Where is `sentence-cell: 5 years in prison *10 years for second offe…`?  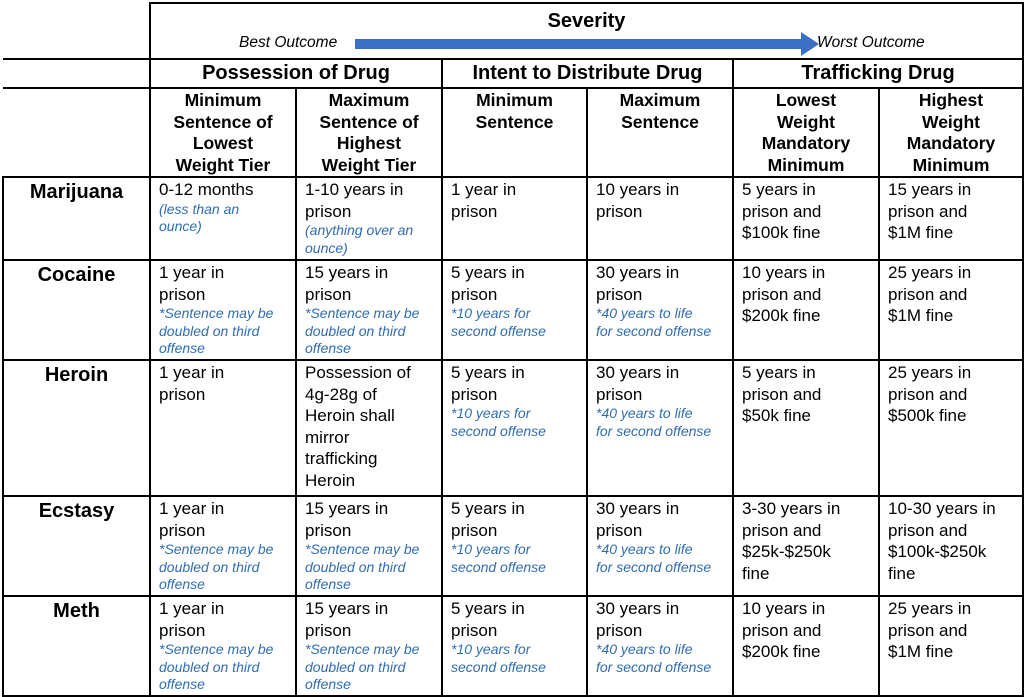
sentence-cell: 5 years in prison *10 years for second offe… is located at coordinates (514, 546).